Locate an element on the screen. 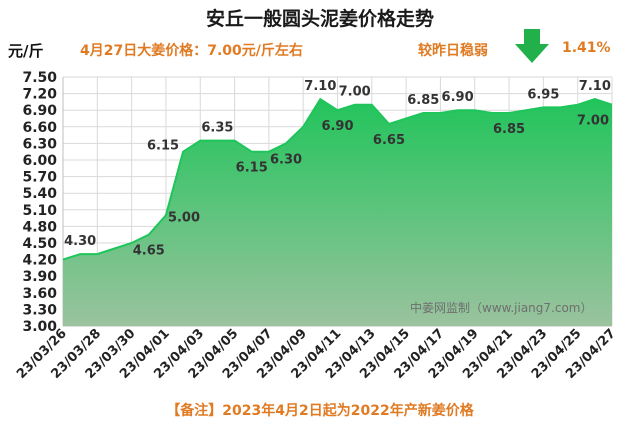 The width and height of the screenshot is (640, 425). y-tick-label: 5.10 is located at coordinates (39, 211).